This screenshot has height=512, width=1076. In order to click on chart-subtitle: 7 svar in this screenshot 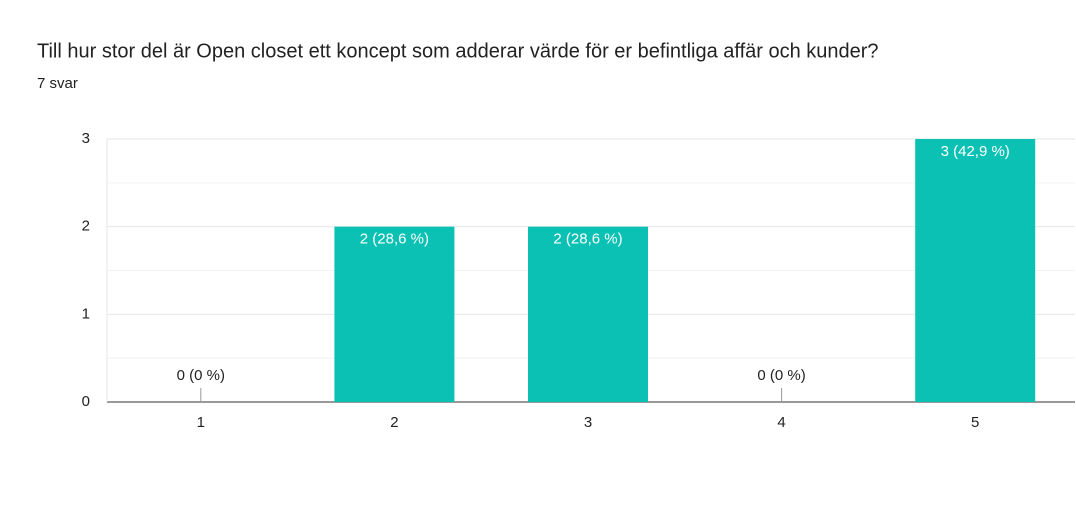, I will do `click(57, 83)`.